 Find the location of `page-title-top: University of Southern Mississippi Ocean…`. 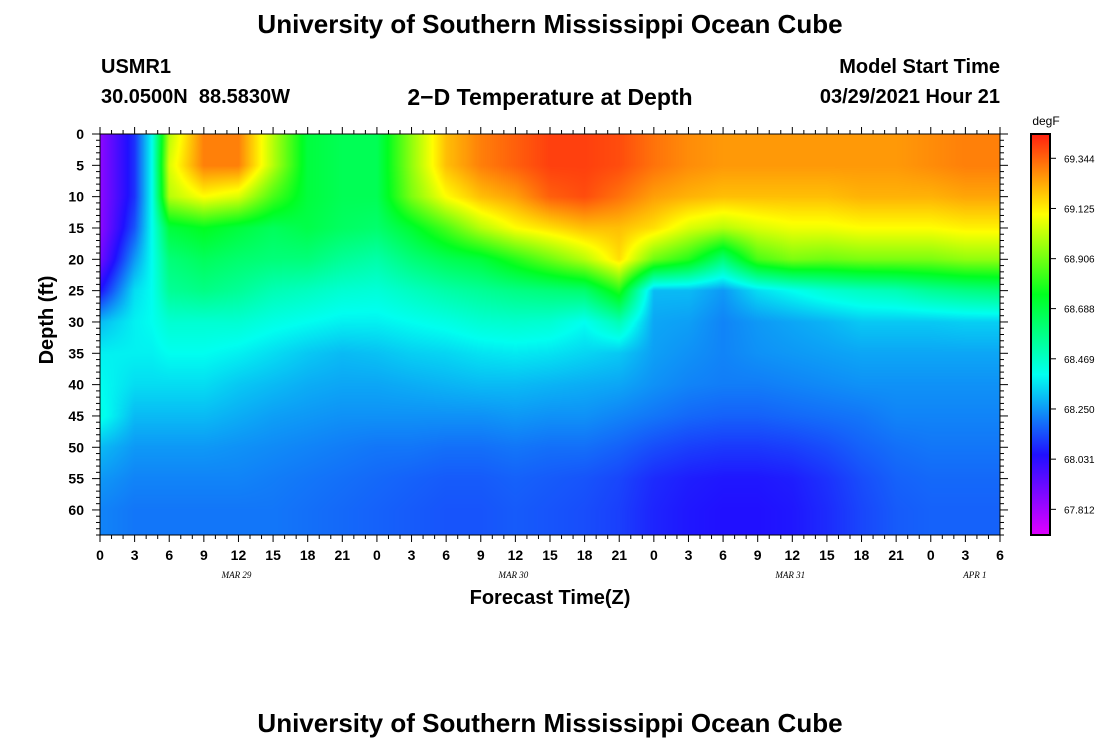

page-title-top: University of Southern Mississippi Ocean… is located at coordinates (550, 24).